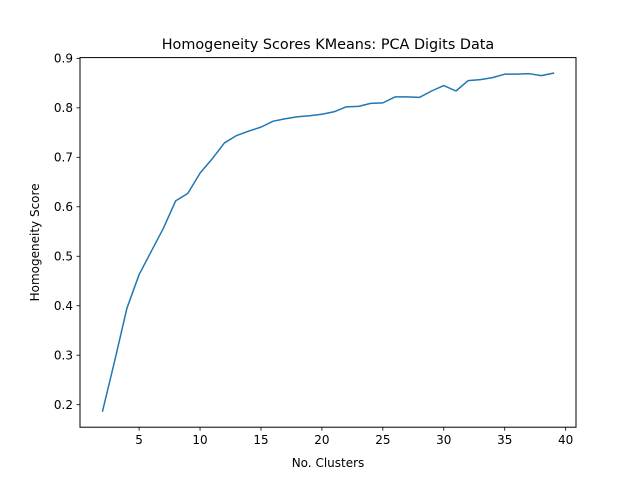 Image resolution: width=640 pixels, height=484 pixels. Describe the element at coordinates (199, 440) in the screenshot. I see `x-tick-label: 10` at that location.